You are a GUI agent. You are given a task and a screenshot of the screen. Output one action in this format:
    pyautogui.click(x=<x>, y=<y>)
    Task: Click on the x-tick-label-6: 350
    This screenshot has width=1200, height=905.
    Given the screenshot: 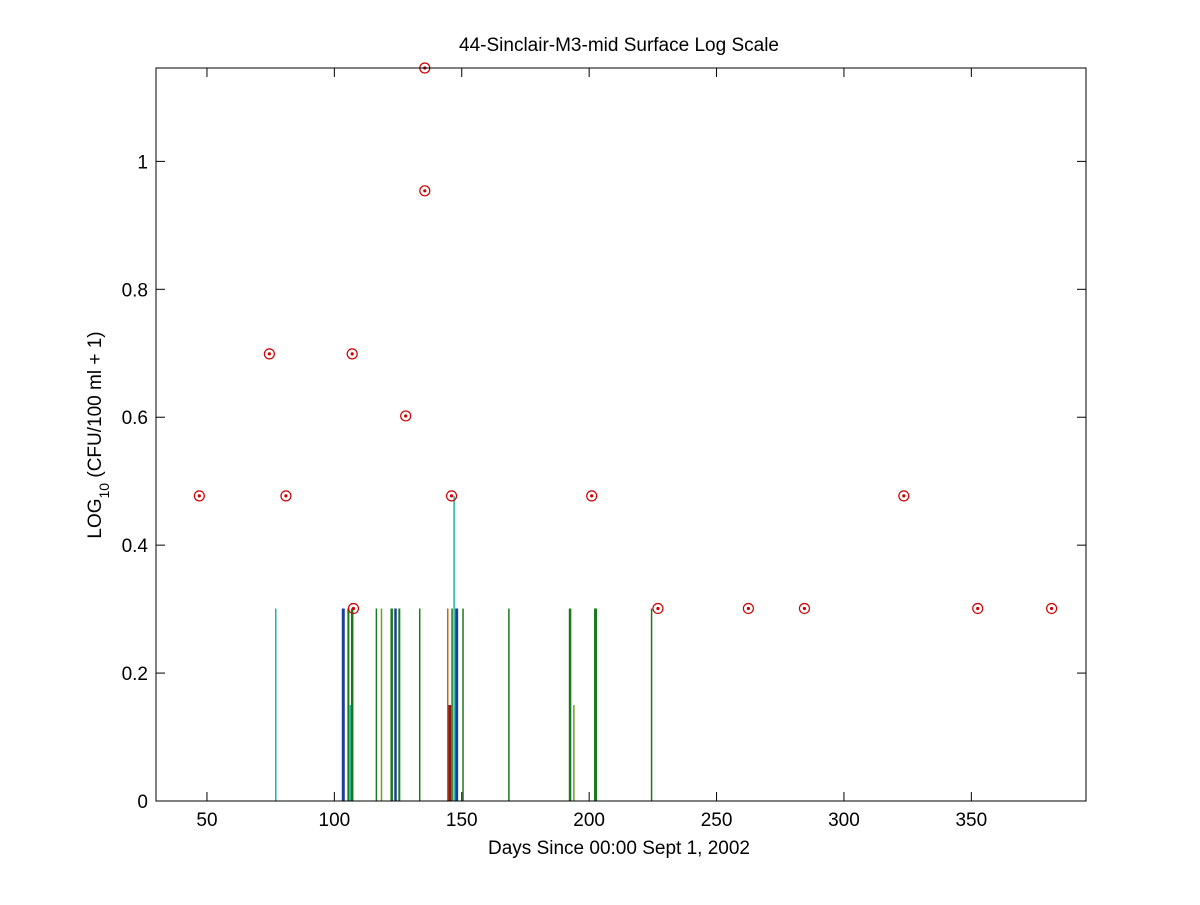 What is the action you would take?
    pyautogui.click(x=971, y=820)
    